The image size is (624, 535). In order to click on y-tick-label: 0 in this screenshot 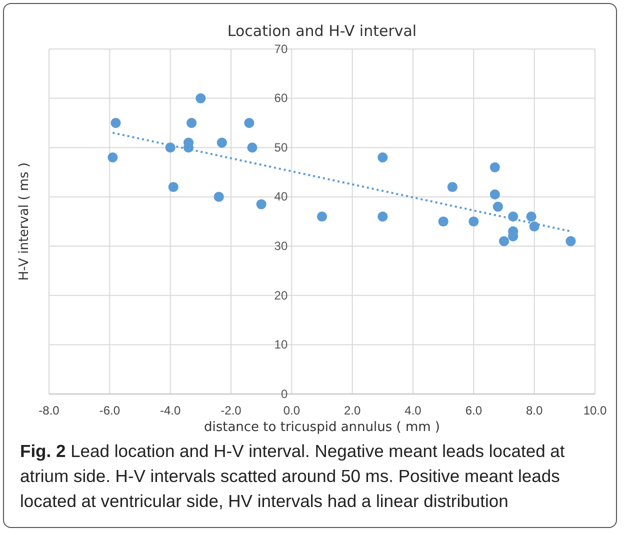, I will do `click(284, 393)`.